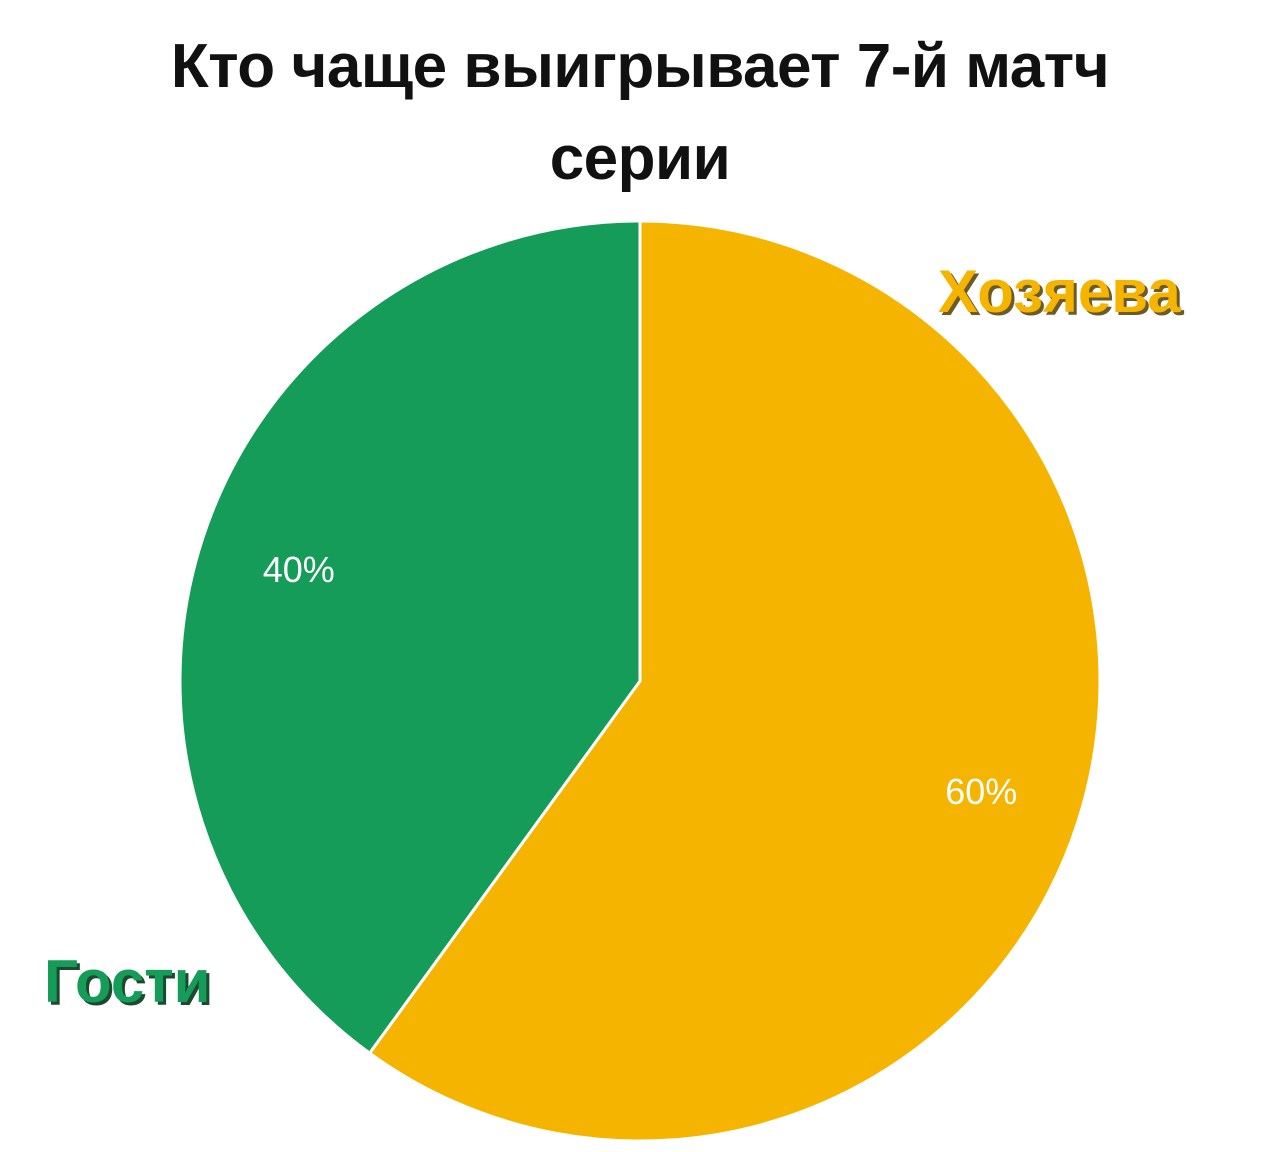 This screenshot has height=1152, width=1280. I want to click on chart-title-line-1: Кто чаще выигрывает 7-й матч, so click(640, 66).